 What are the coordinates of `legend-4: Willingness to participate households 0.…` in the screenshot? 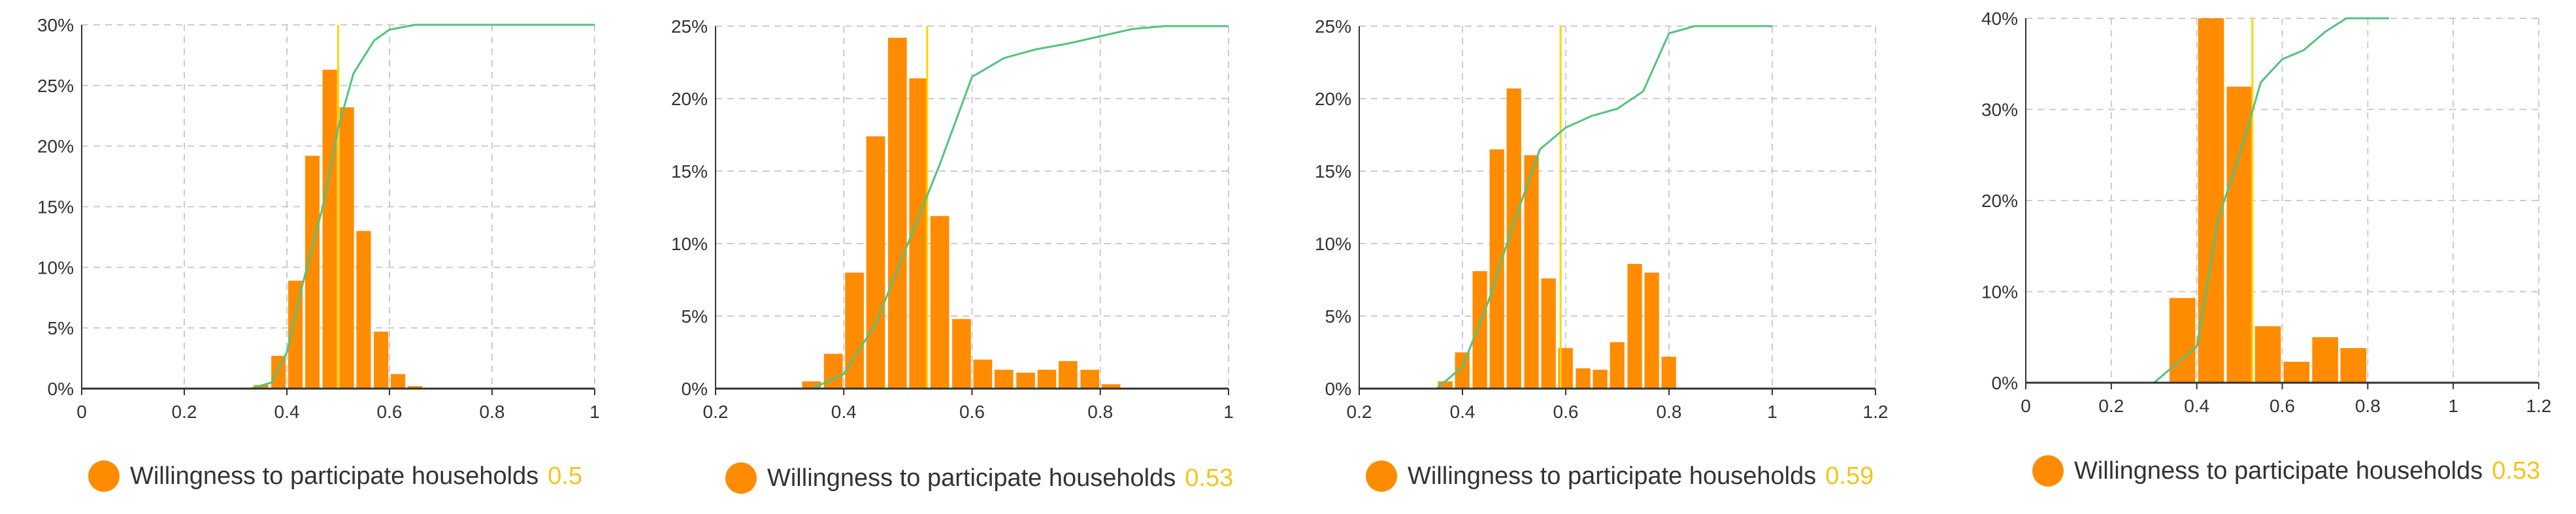 It's located at (2286, 471).